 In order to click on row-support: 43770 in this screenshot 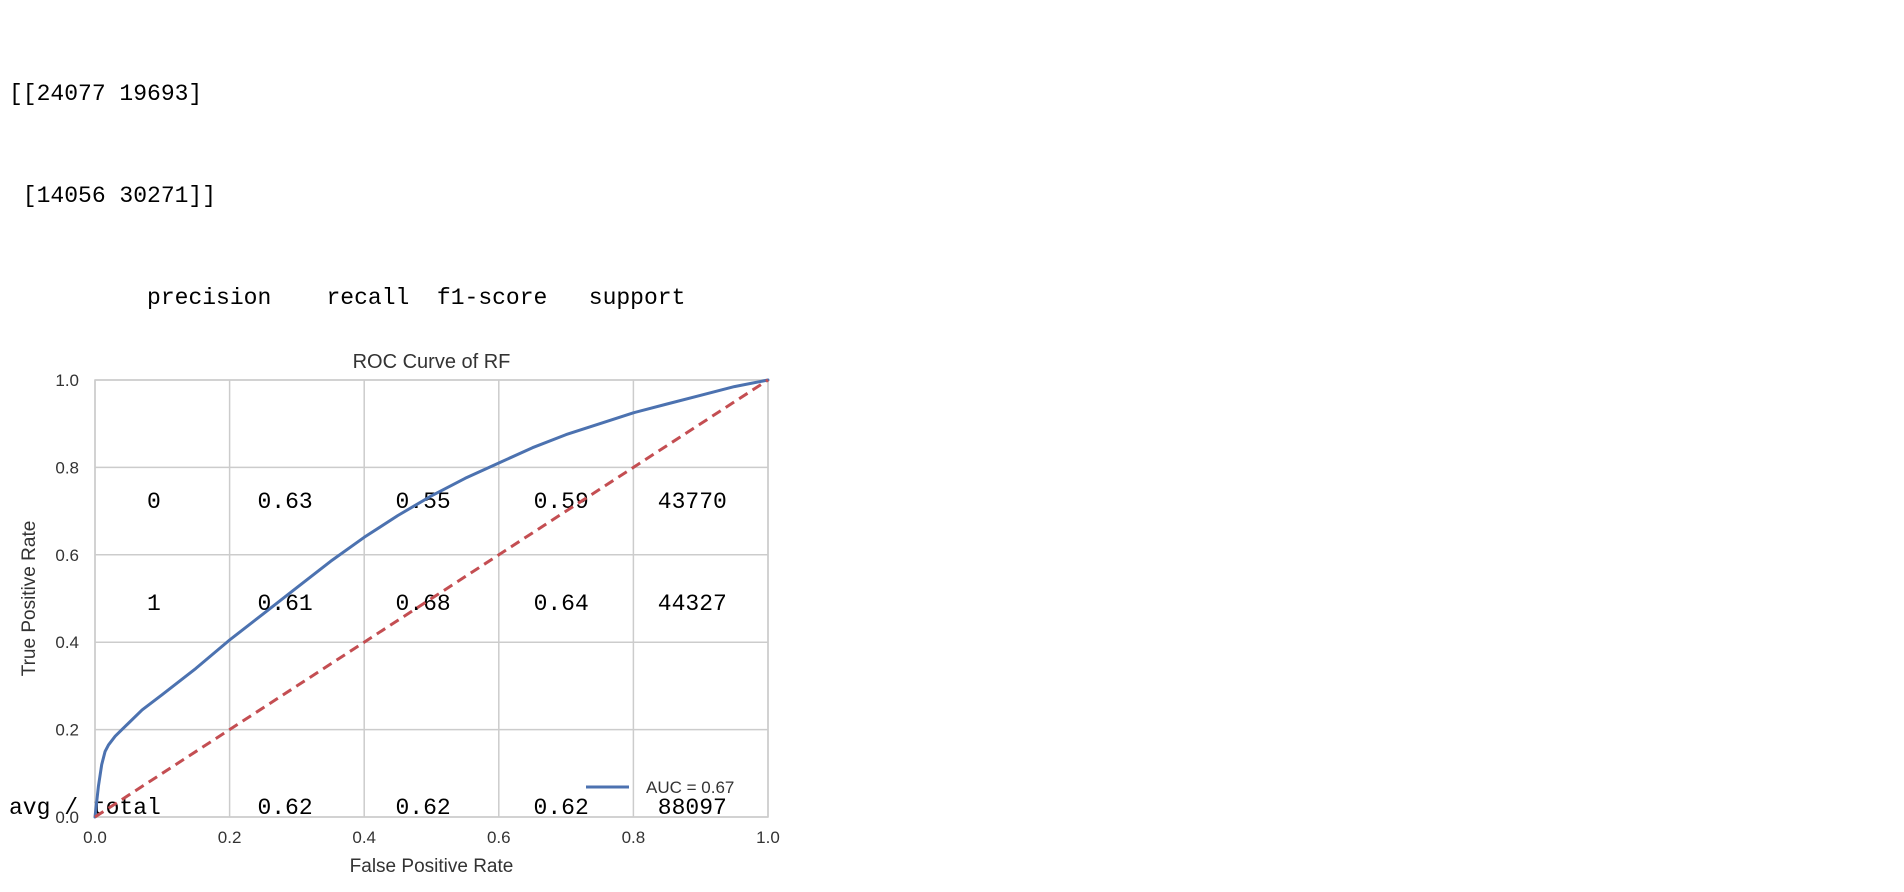, I will do `click(692, 502)`.